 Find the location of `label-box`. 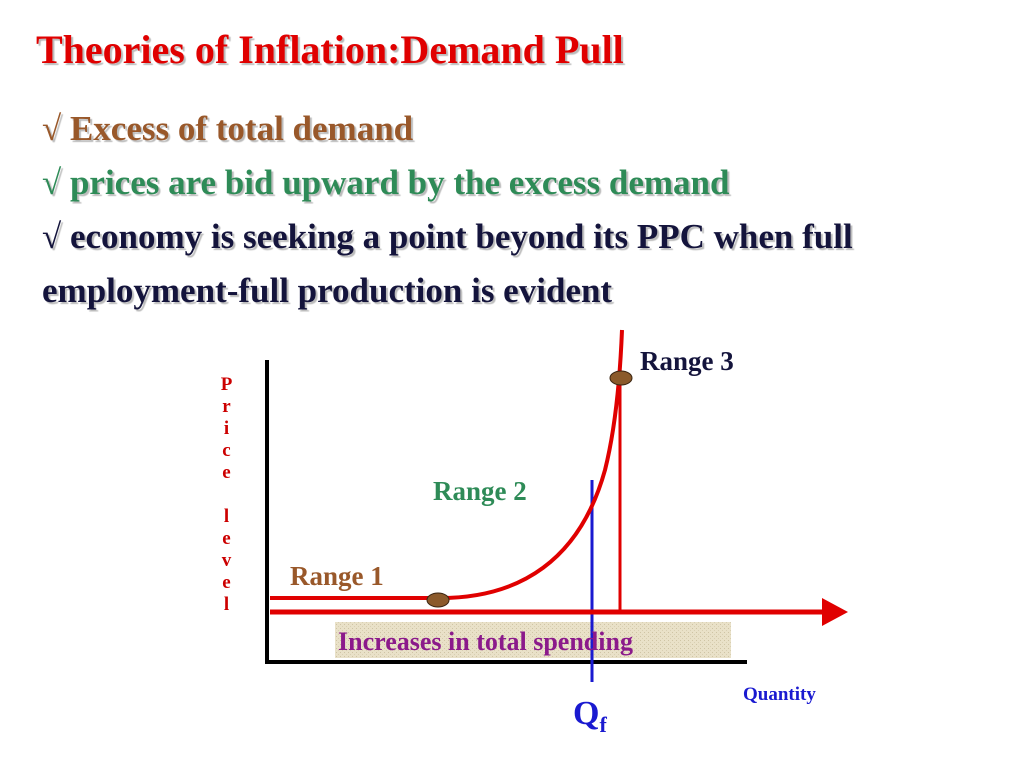

label-box is located at coordinates (533, 640).